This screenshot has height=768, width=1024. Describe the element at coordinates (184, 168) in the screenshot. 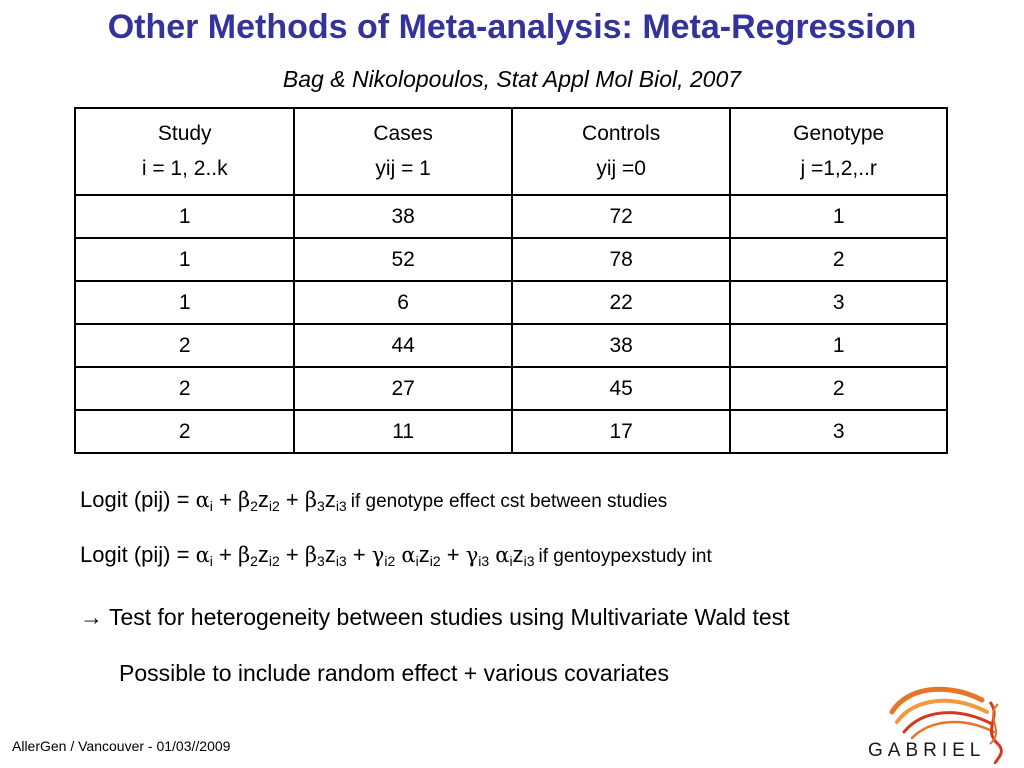

I see `header-sublabel: i = 1, 2..k` at that location.